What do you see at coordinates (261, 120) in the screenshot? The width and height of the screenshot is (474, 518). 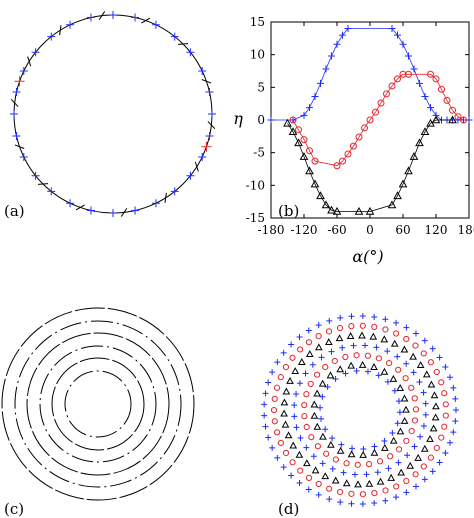 I see `panel-b-y-tick-label: 0` at bounding box center [261, 120].